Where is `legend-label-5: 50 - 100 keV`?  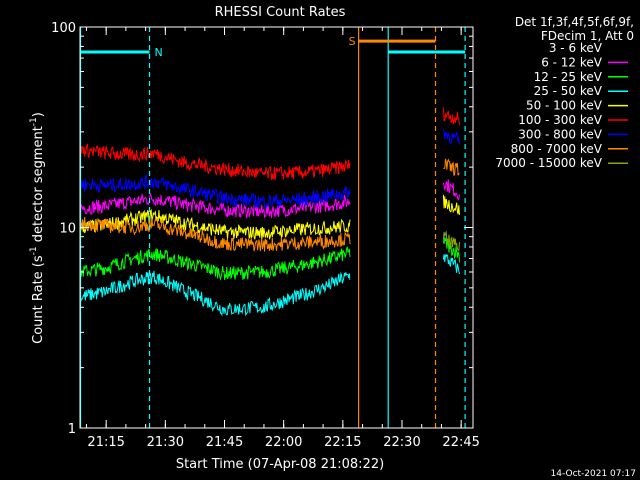
legend-label-5: 50 - 100 keV is located at coordinates (564, 106).